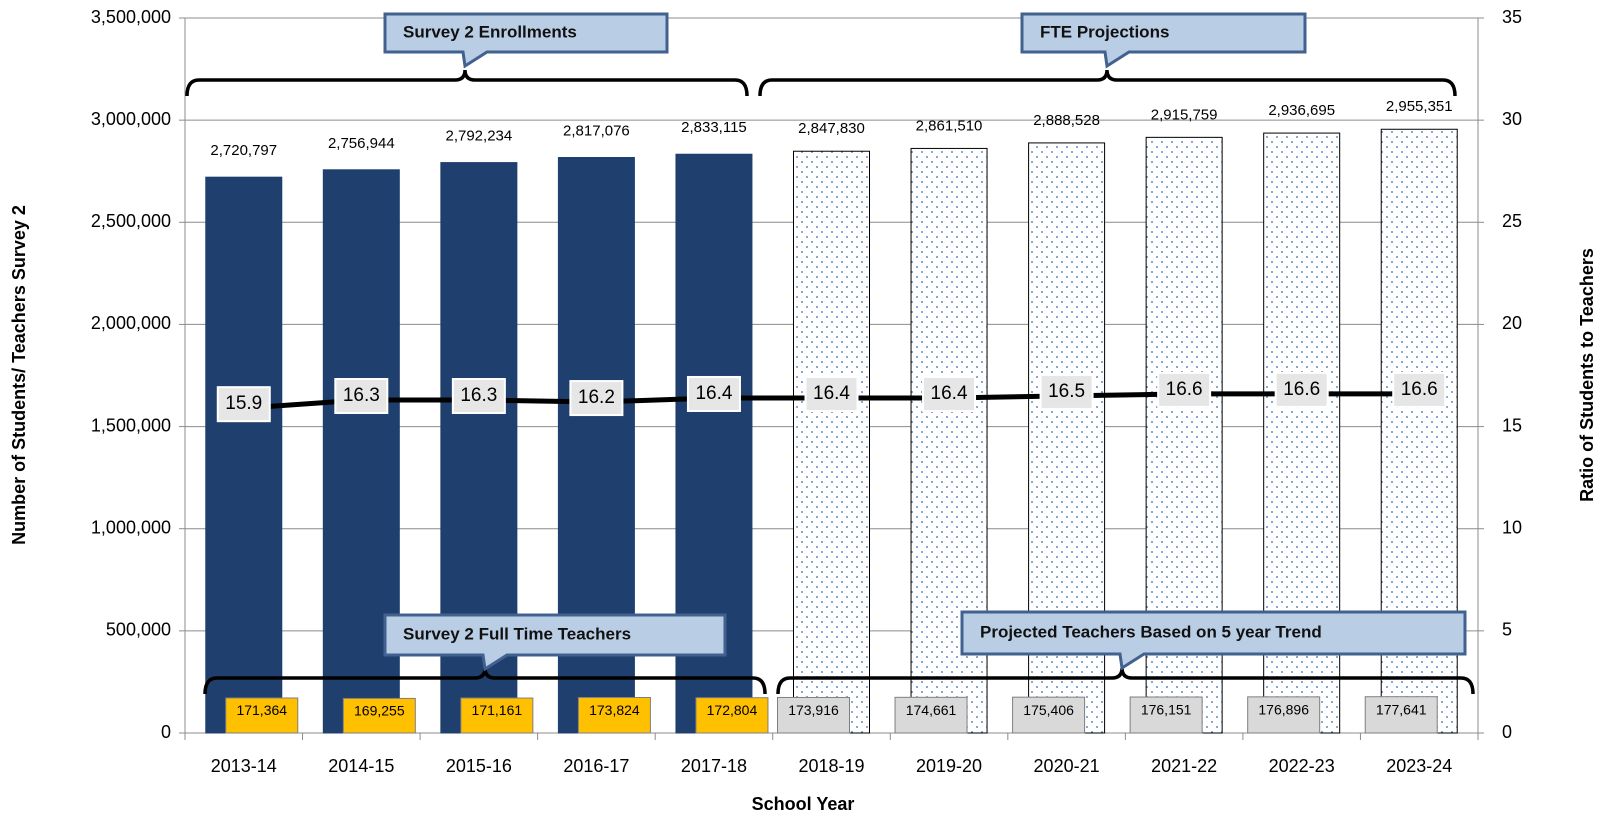 The image size is (1606, 836). What do you see at coordinates (1066, 120) in the screenshot?
I see `bar-value-label: 2,888,528` at bounding box center [1066, 120].